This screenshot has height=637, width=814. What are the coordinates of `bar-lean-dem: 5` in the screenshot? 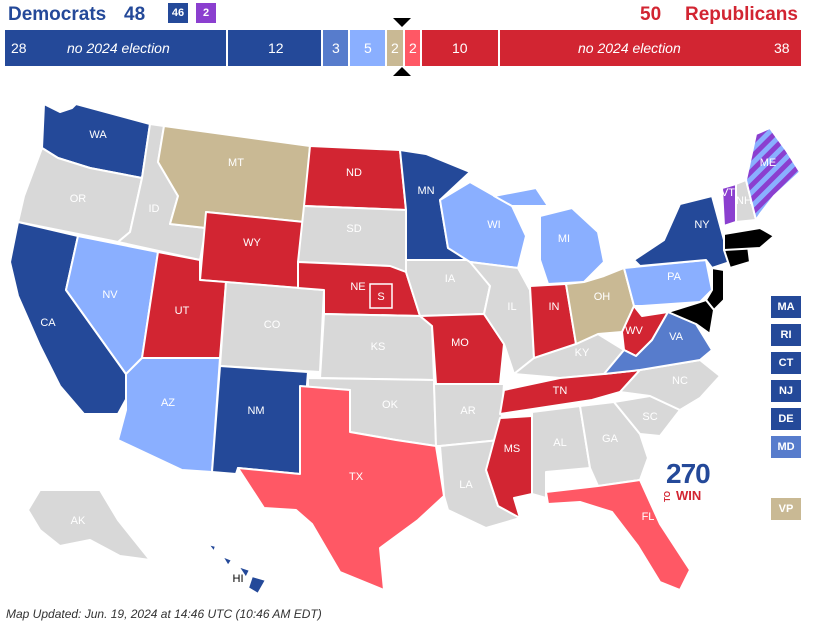 It's located at (368, 48).